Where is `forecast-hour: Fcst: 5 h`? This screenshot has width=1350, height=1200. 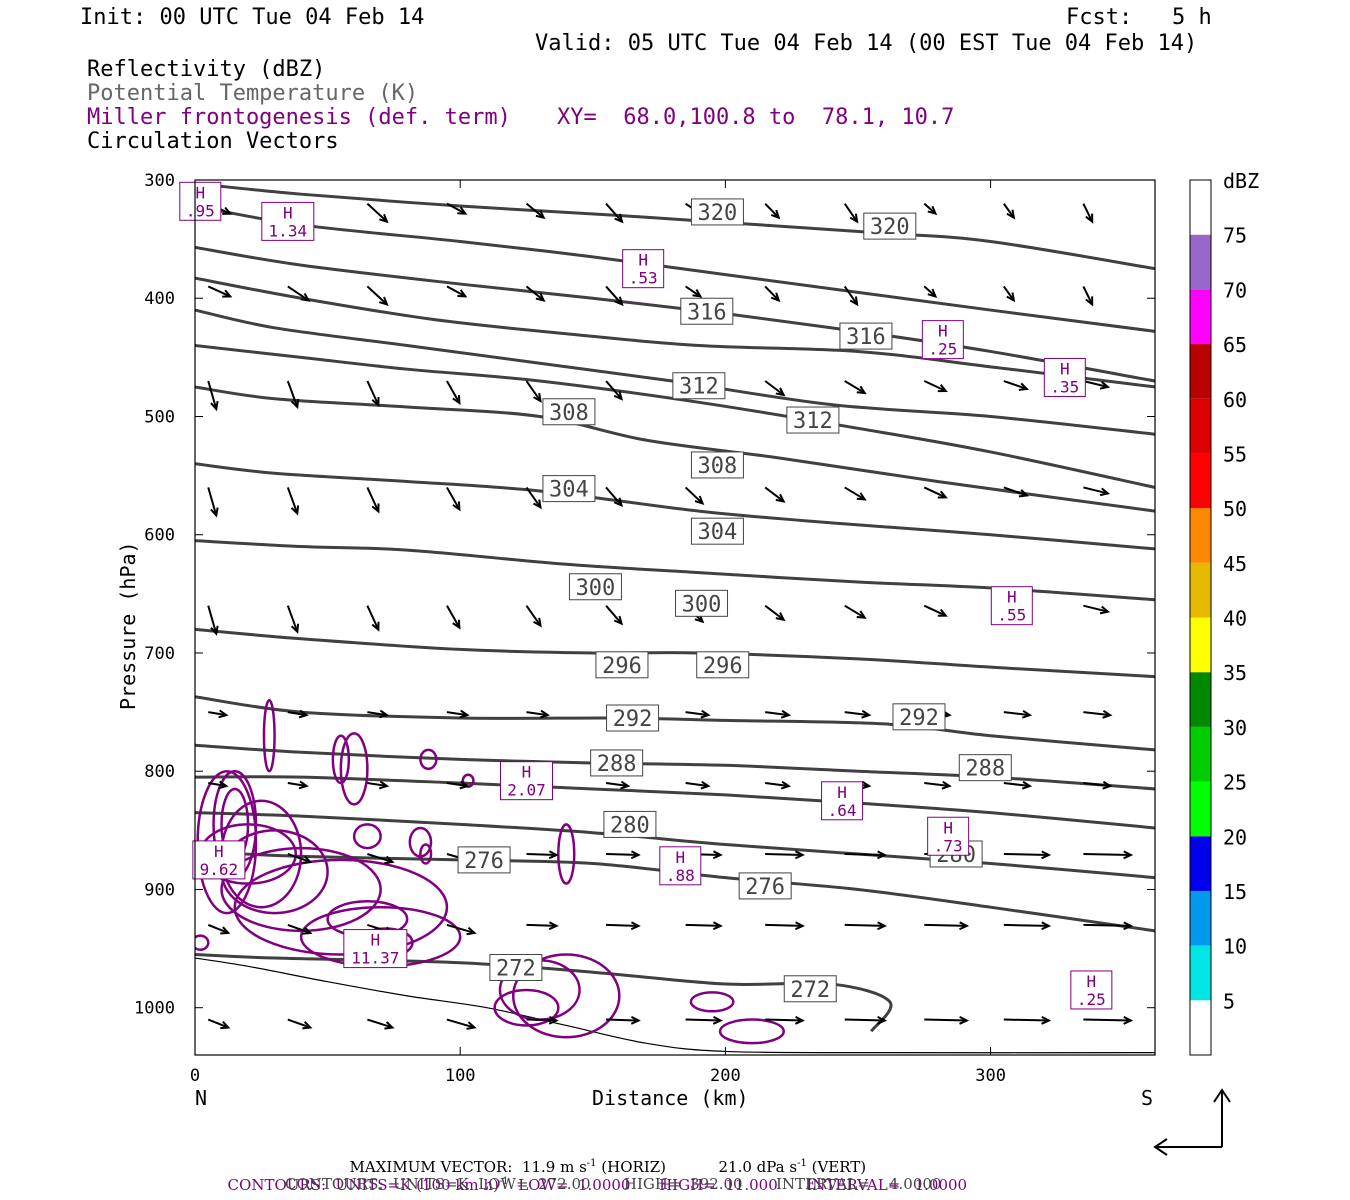
forecast-hour: Fcst: 5 h is located at coordinates (1139, 17).